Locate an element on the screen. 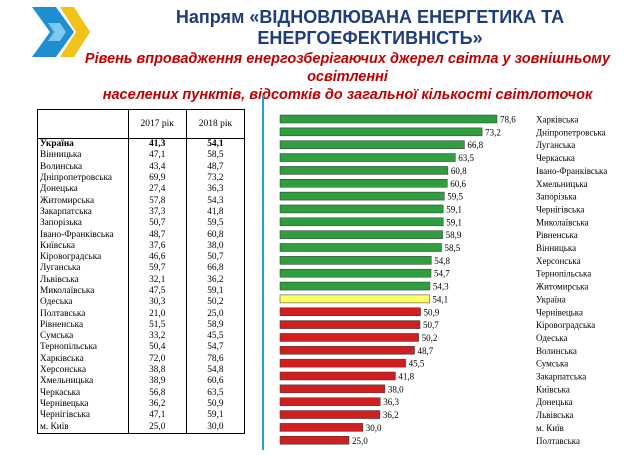 Image resolution: width=640 pixels, height=455 pixels. table-row: Хмельницька 38,9 60,6 is located at coordinates (141, 382).